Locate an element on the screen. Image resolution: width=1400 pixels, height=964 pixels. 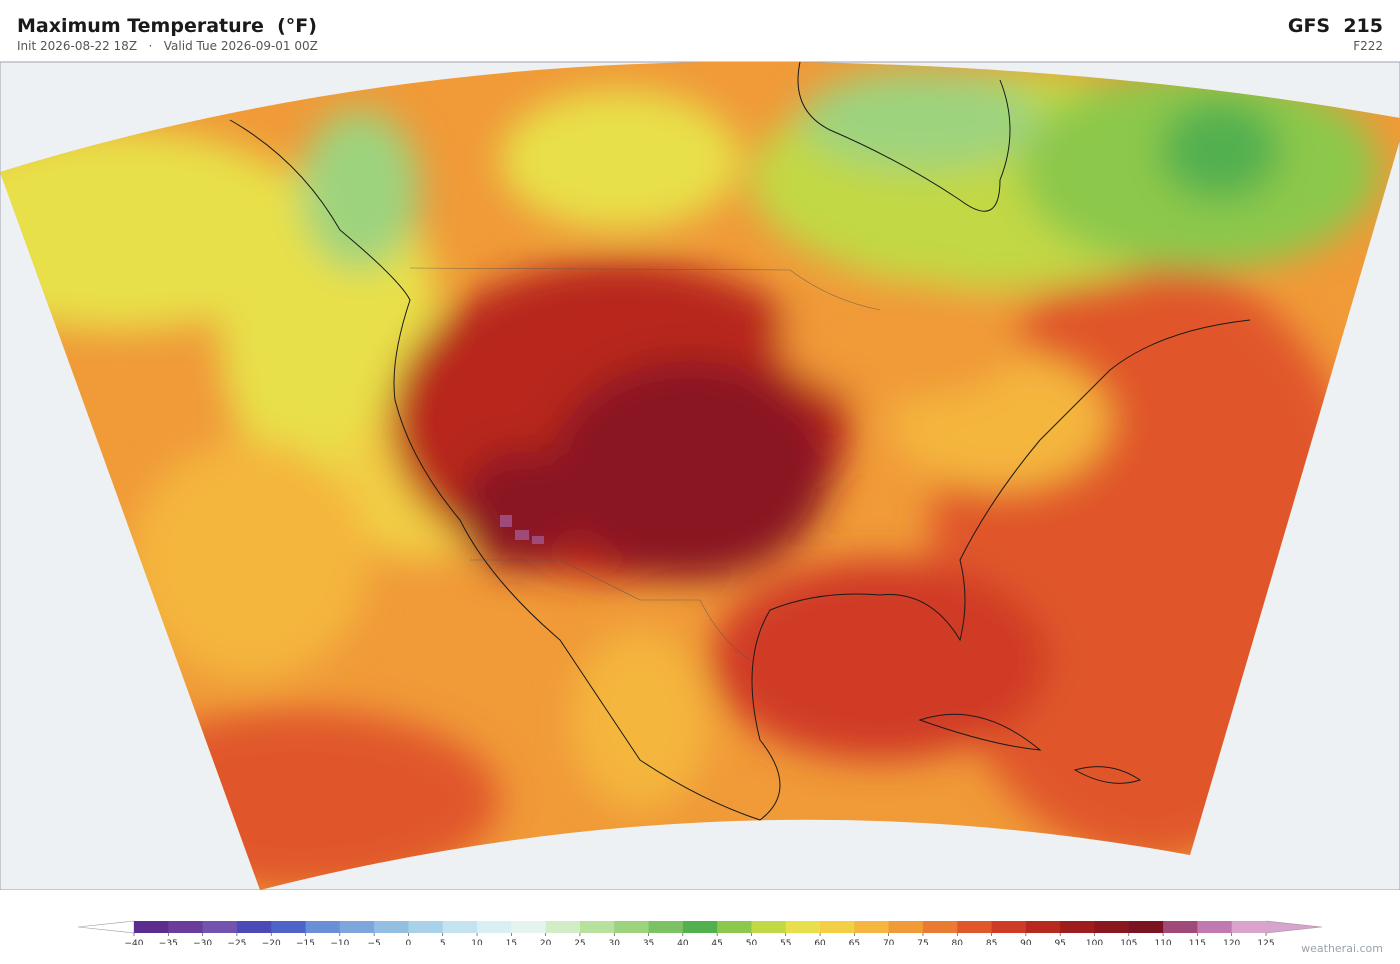
borders is located at coordinates (645, 464).